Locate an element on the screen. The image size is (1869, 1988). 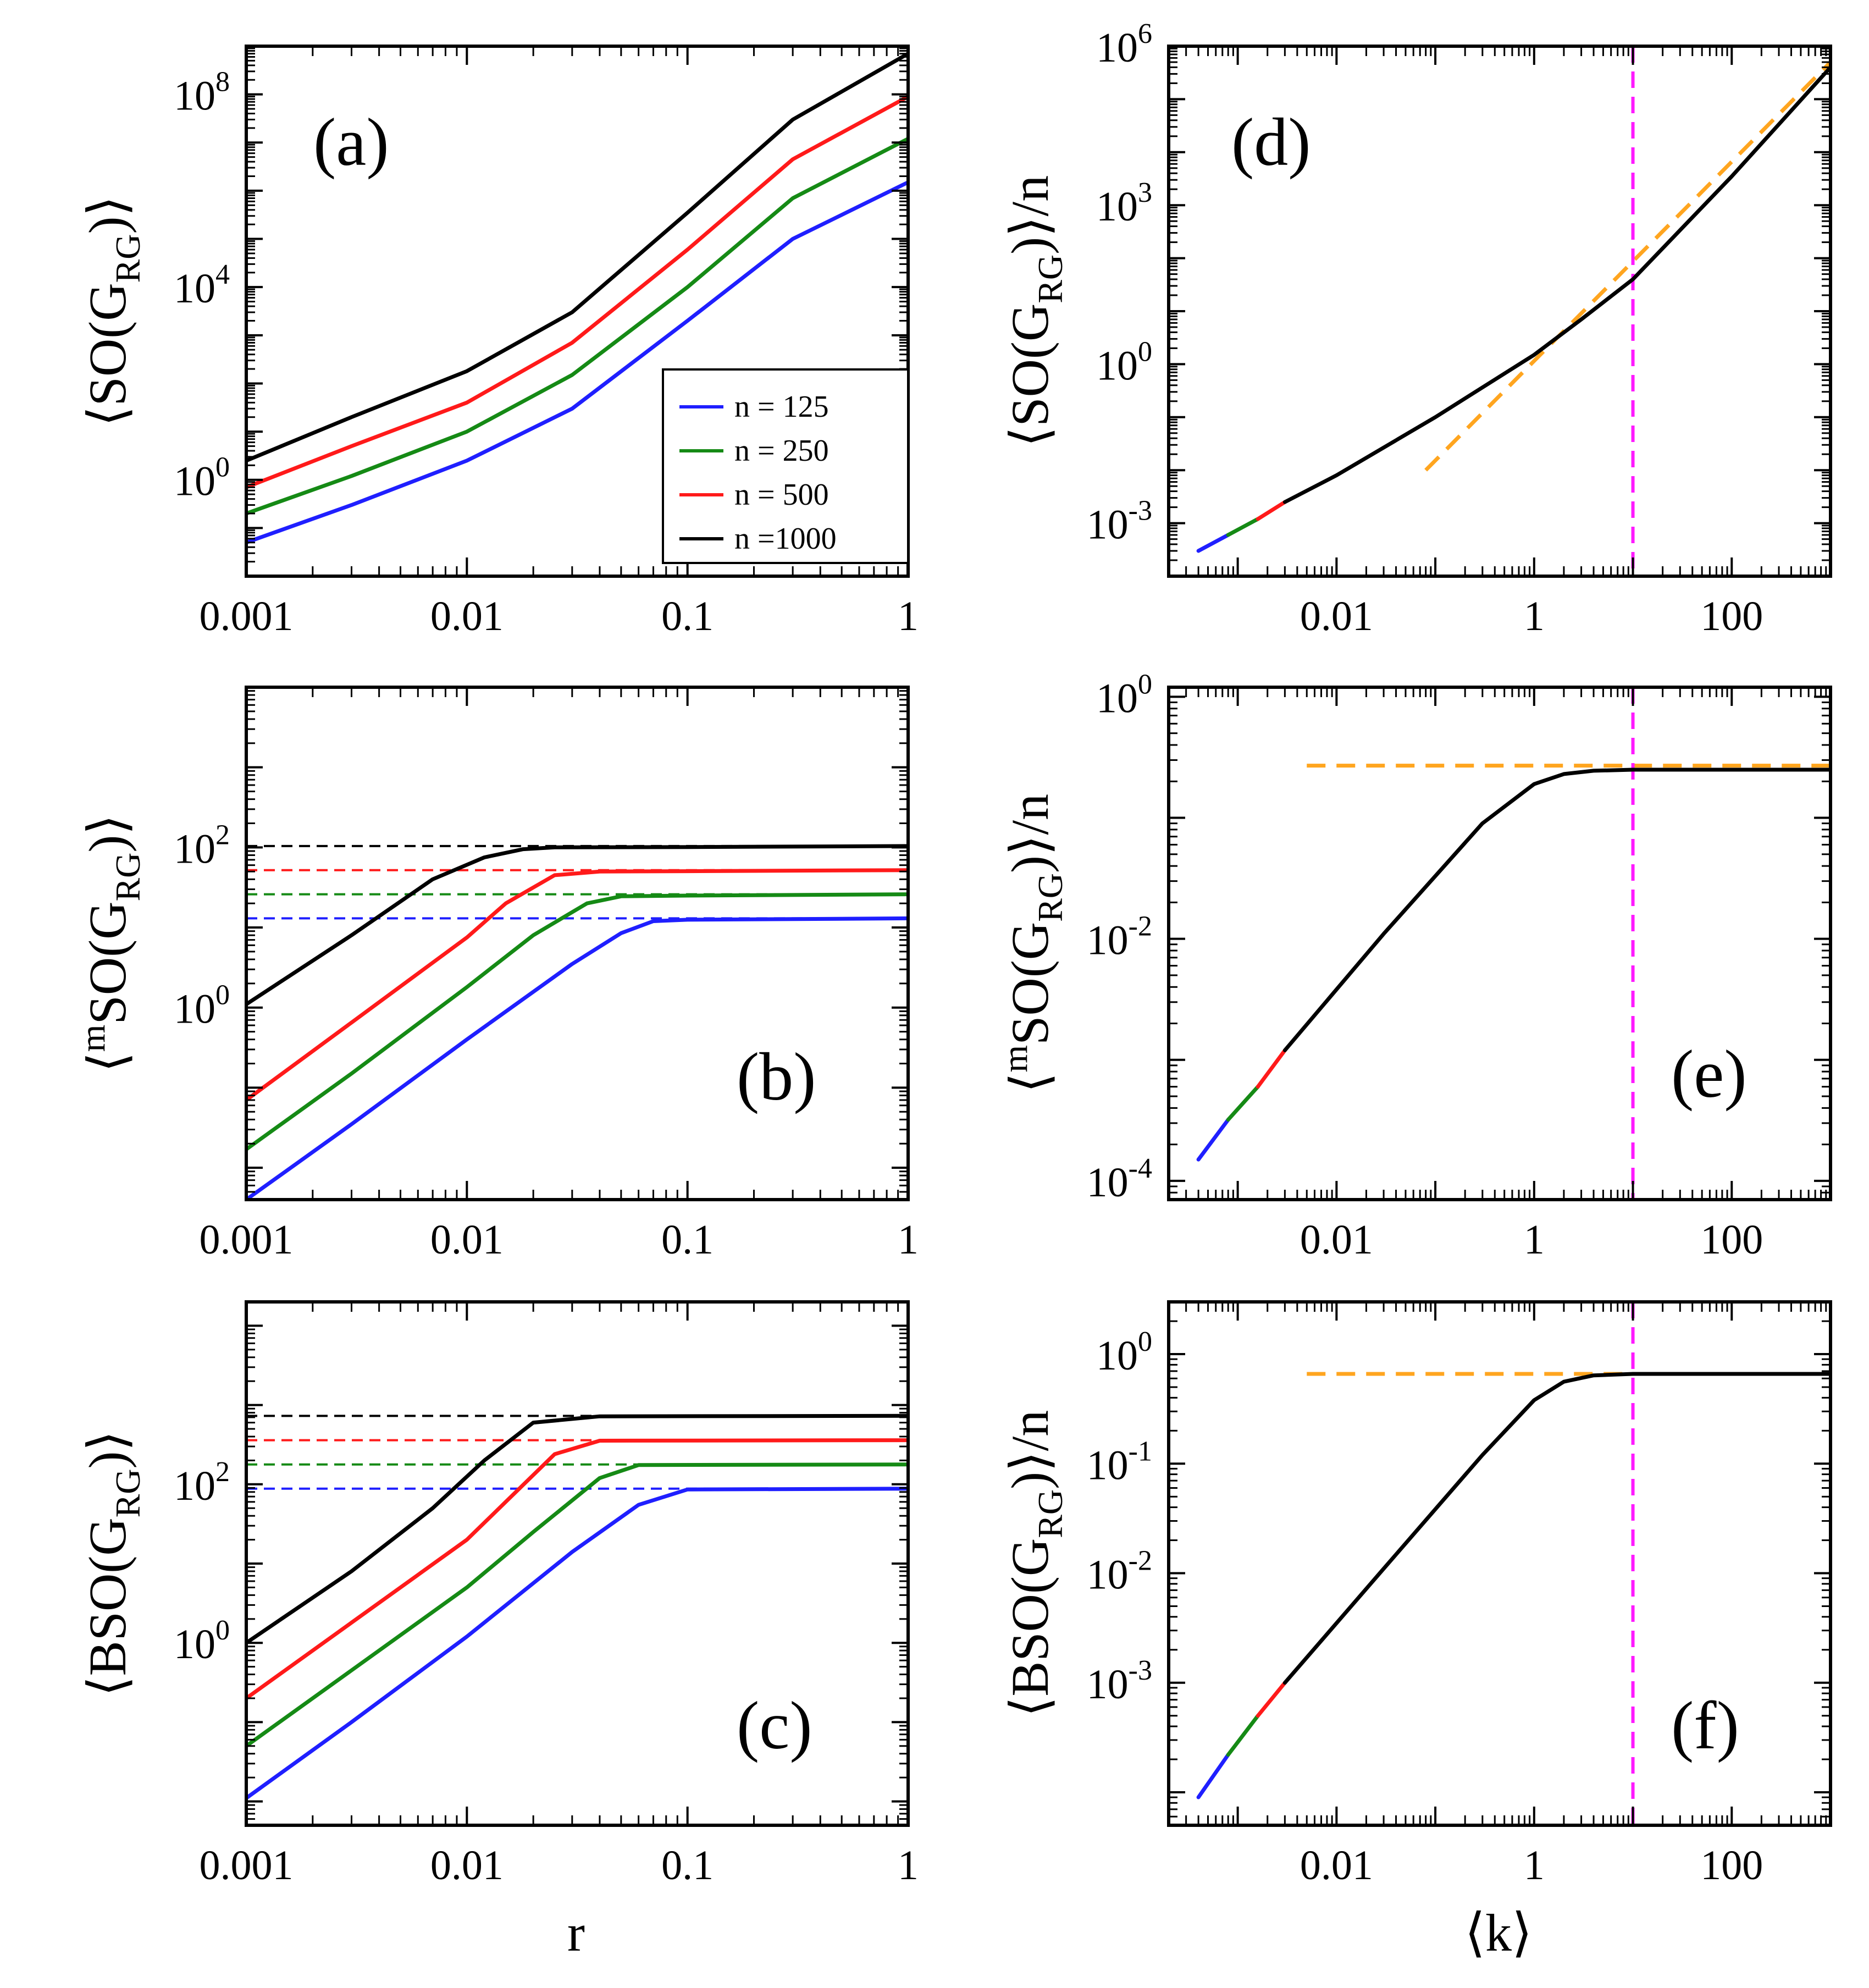
panel-b: 0.001 0.01 0.1 1 100 10² (b) ⟨mSO(GRG)⟩ is located at coordinates (496, 974).